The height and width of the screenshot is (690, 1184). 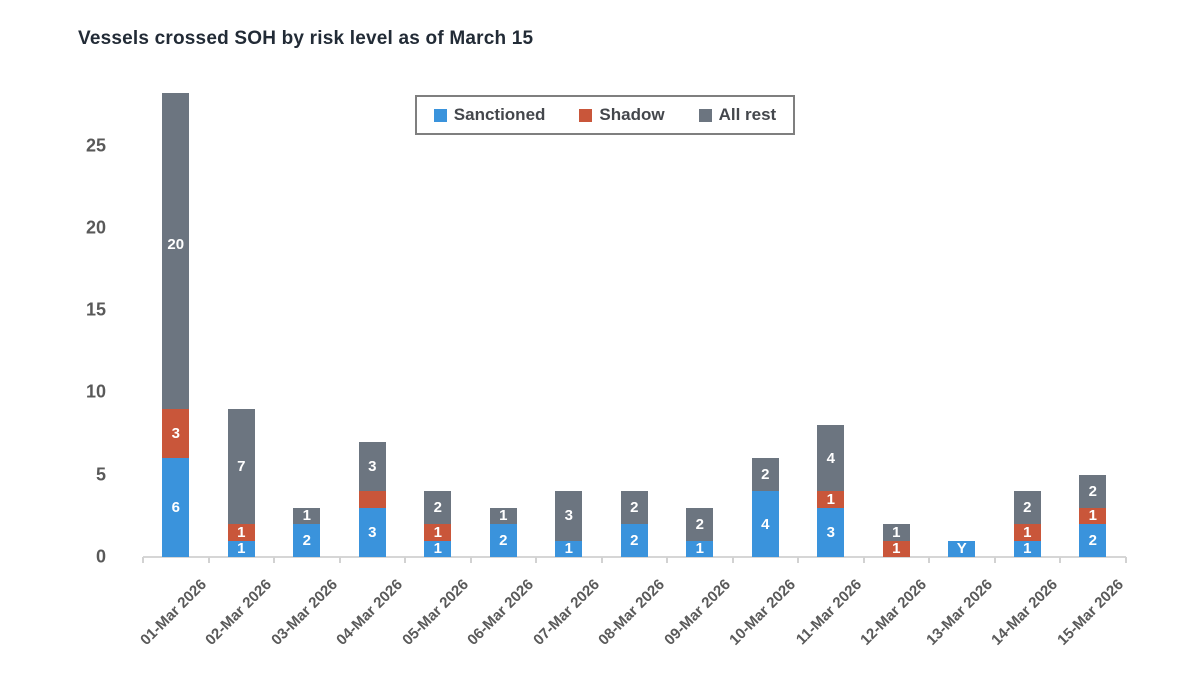 What do you see at coordinates (1025, 612) in the screenshot?
I see `x-axis-label: 14-Mar 2026` at bounding box center [1025, 612].